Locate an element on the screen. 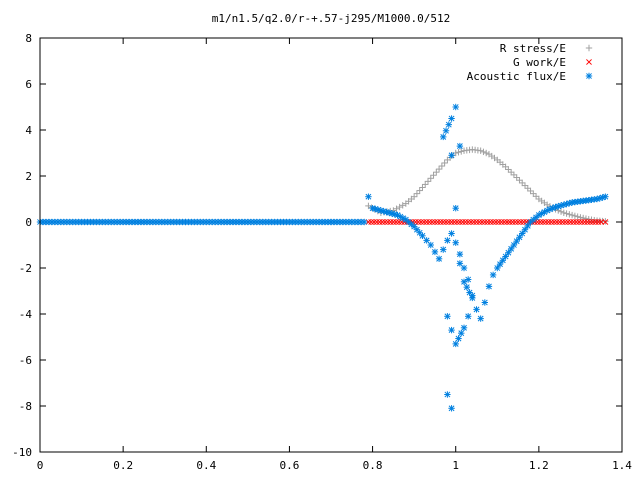 Image resolution: width=640 pixels, height=480 pixels. legend-label: Acoustic flux/E is located at coordinates (516, 76).